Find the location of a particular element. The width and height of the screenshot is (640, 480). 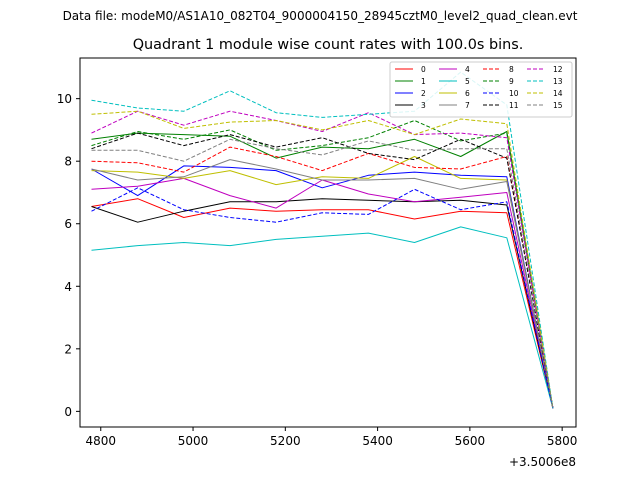

x-offset-label: +3.5006e8 is located at coordinates (542, 462).